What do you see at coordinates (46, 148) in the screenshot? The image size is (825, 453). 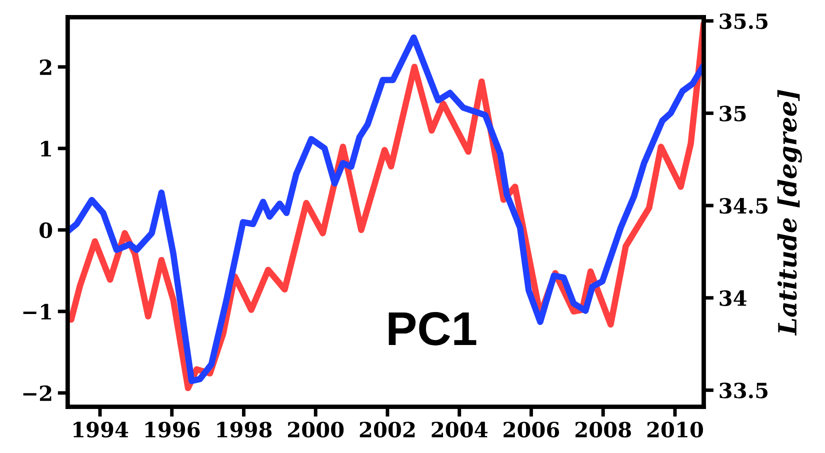 I see `y-tick-label: 1` at bounding box center [46, 148].